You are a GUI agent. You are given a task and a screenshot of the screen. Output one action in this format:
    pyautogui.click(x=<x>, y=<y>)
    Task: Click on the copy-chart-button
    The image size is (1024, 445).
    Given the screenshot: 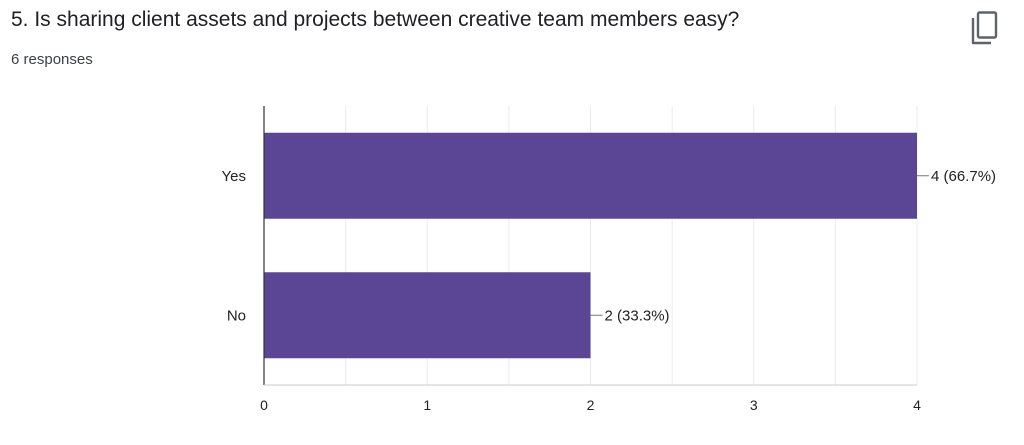 What is the action you would take?
    pyautogui.click(x=985, y=28)
    